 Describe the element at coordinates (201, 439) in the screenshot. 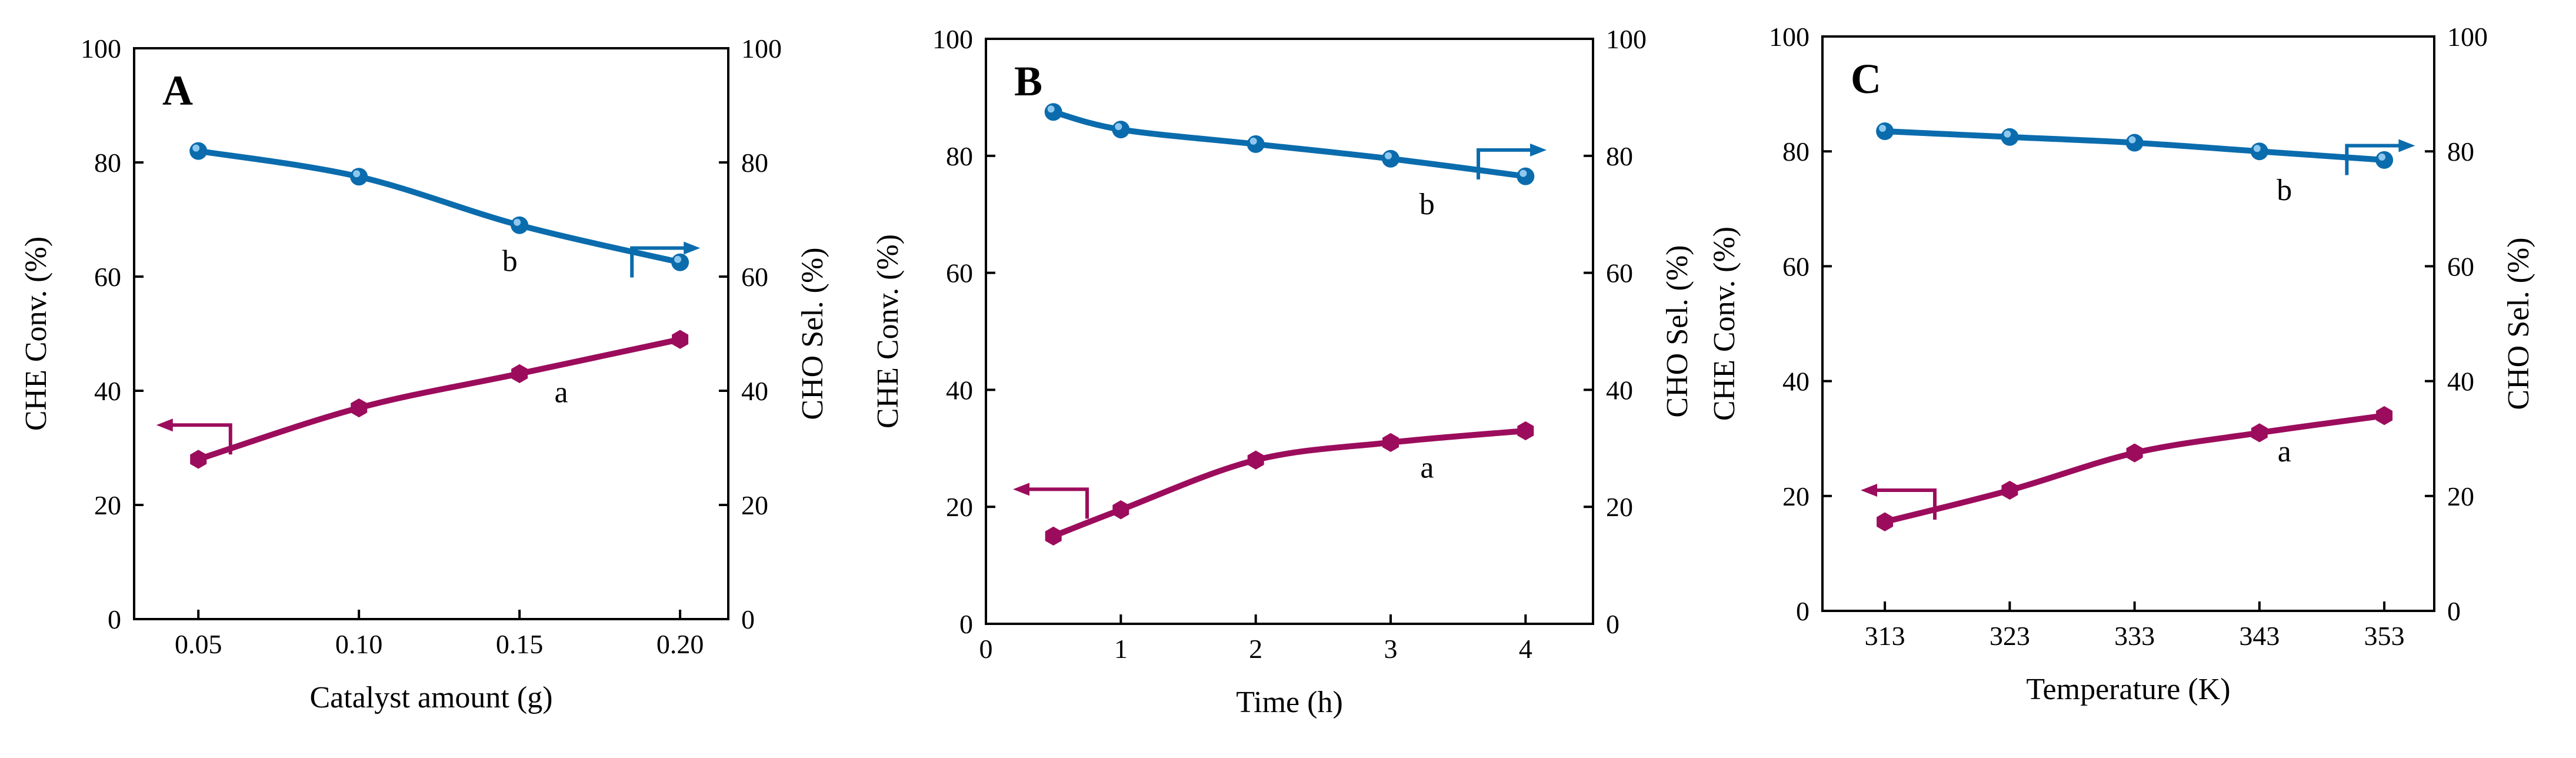

I see `panel-a-series-a-axis-arrow` at that location.